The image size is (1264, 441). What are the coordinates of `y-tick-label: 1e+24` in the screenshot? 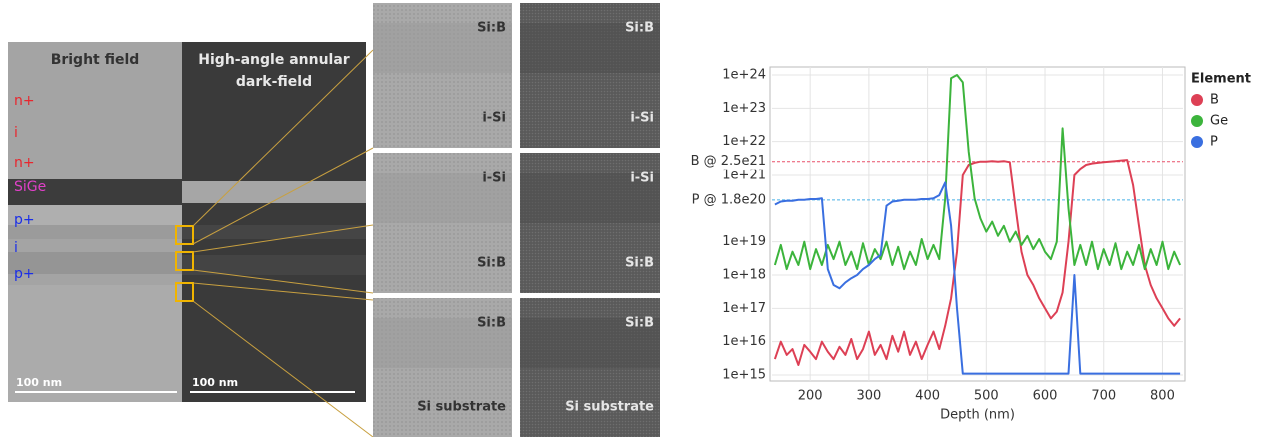 It's located at (744, 75).